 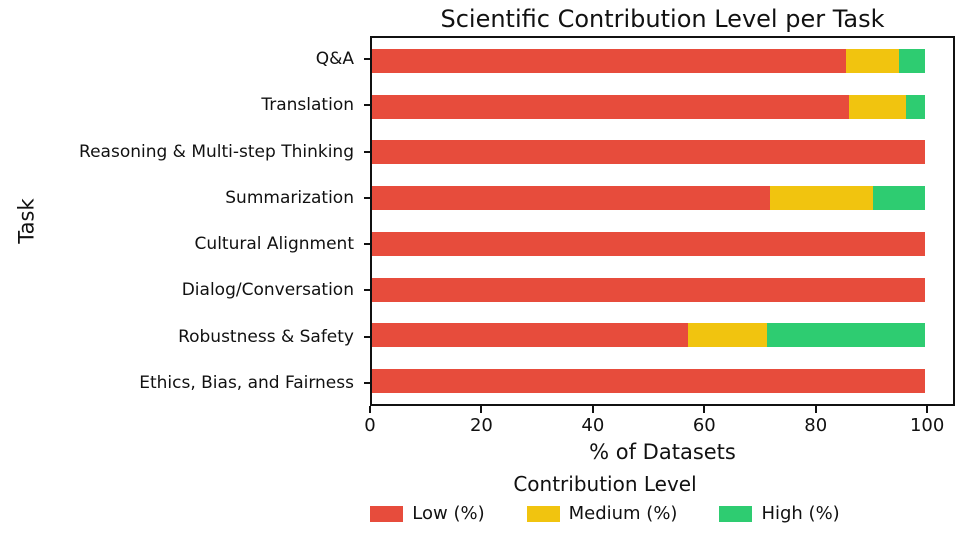 I want to click on bar-row-robustness-safety, so click(x=662, y=336).